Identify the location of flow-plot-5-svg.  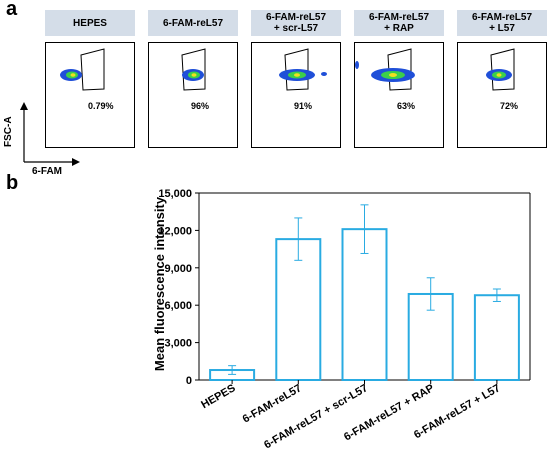
(500, 69).